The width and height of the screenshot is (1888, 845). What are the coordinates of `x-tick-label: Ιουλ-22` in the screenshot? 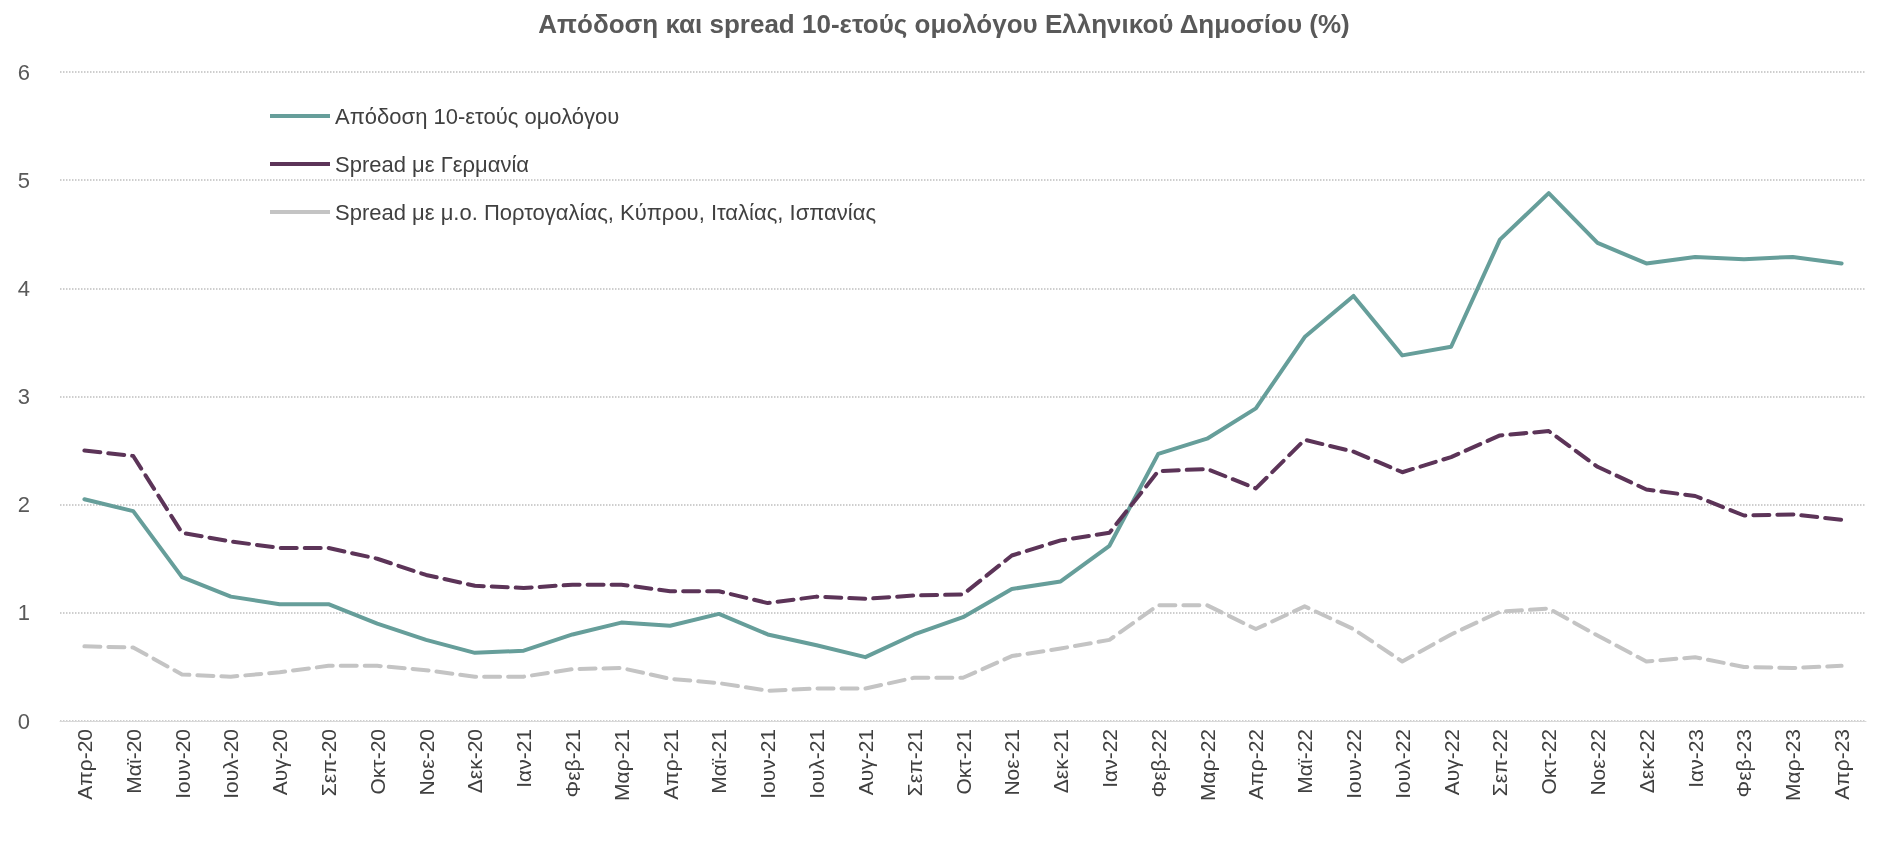 It's located at (1402, 764).